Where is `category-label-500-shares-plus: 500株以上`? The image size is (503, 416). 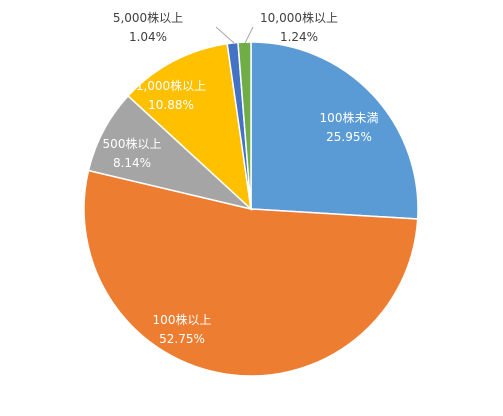 category-label-500-shares-plus: 500株以上 is located at coordinates (132, 143).